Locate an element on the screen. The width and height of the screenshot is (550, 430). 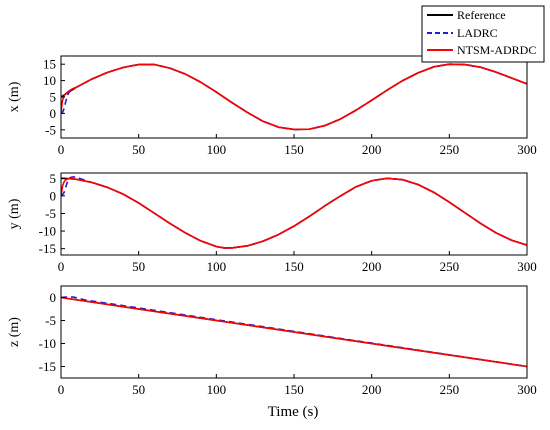
y-tick-label-x: 5 is located at coordinates (53, 97).